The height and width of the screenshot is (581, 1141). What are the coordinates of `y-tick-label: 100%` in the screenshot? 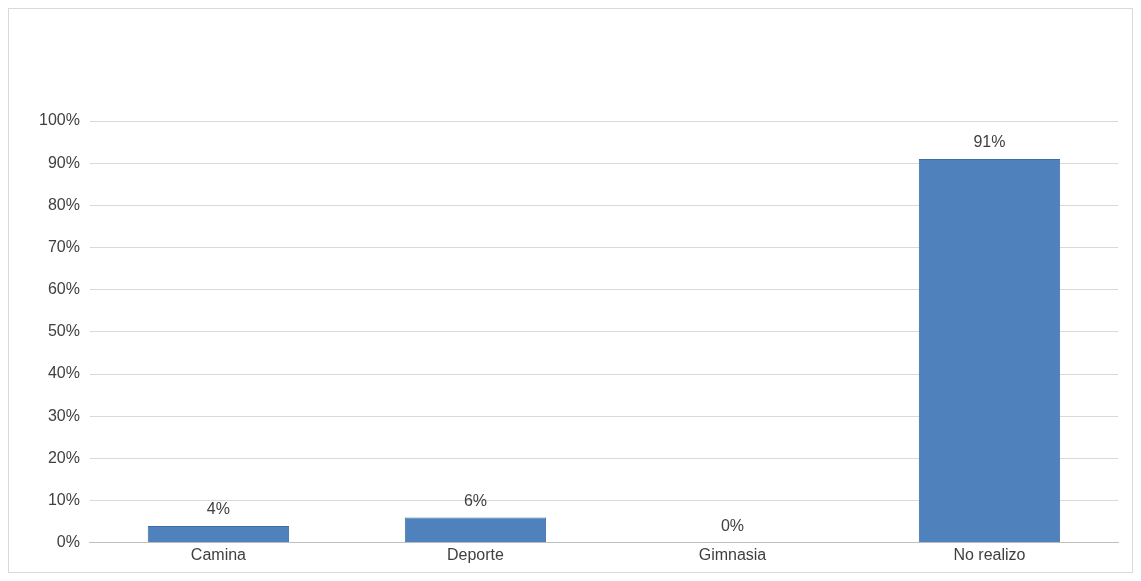 It's located at (59, 120).